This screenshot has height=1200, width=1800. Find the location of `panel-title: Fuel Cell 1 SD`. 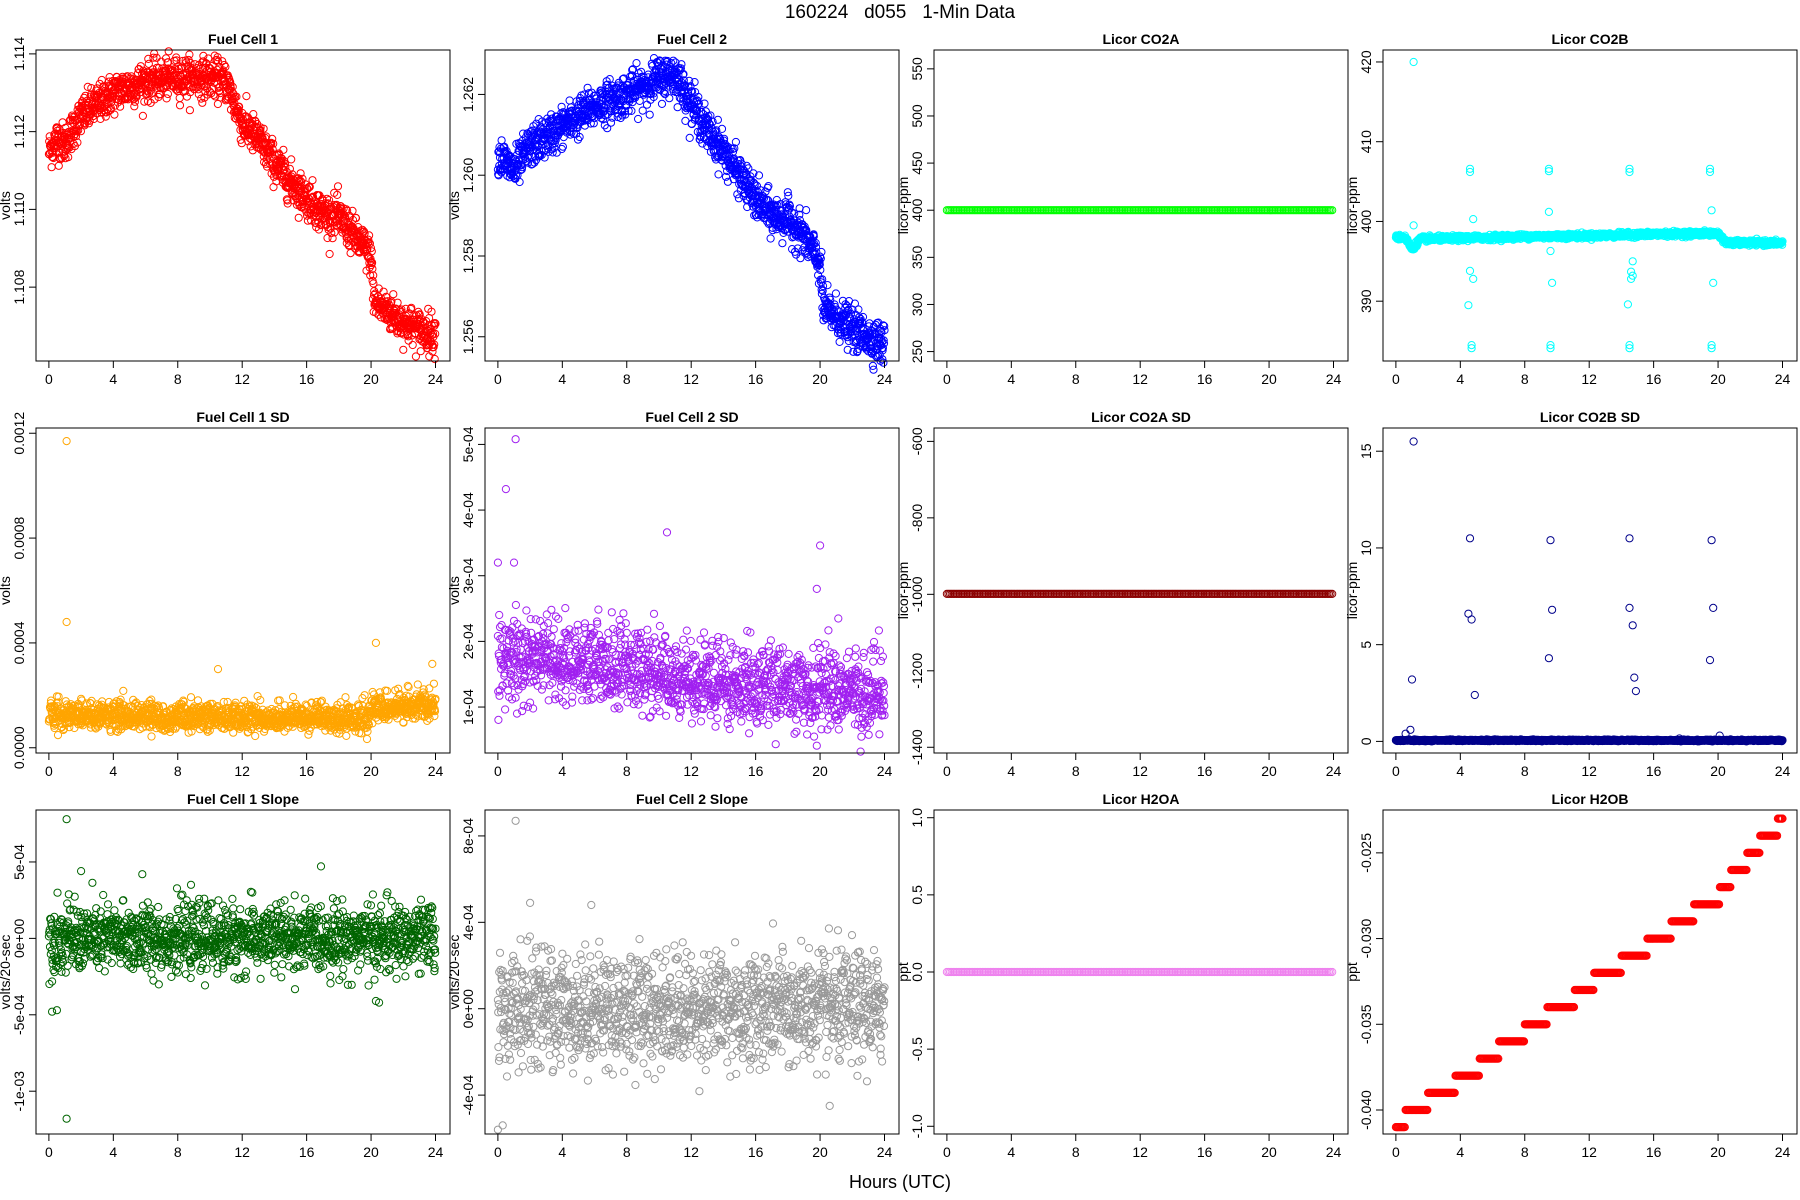

panel-title: Fuel Cell 1 SD is located at coordinates (242, 417).